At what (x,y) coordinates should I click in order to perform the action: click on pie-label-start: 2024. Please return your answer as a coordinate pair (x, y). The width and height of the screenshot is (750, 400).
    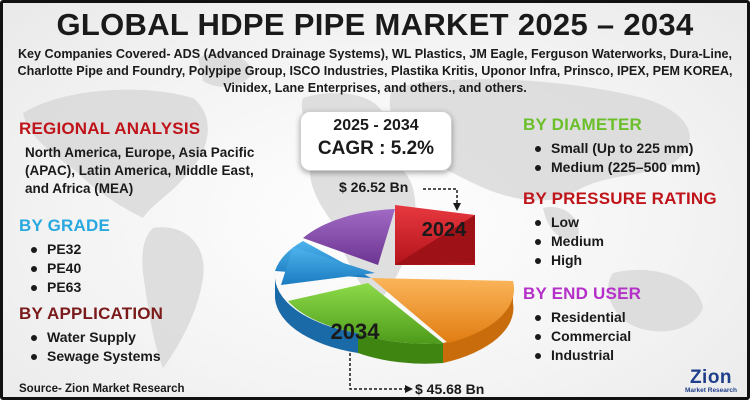
    Looking at the image, I should click on (444, 230).